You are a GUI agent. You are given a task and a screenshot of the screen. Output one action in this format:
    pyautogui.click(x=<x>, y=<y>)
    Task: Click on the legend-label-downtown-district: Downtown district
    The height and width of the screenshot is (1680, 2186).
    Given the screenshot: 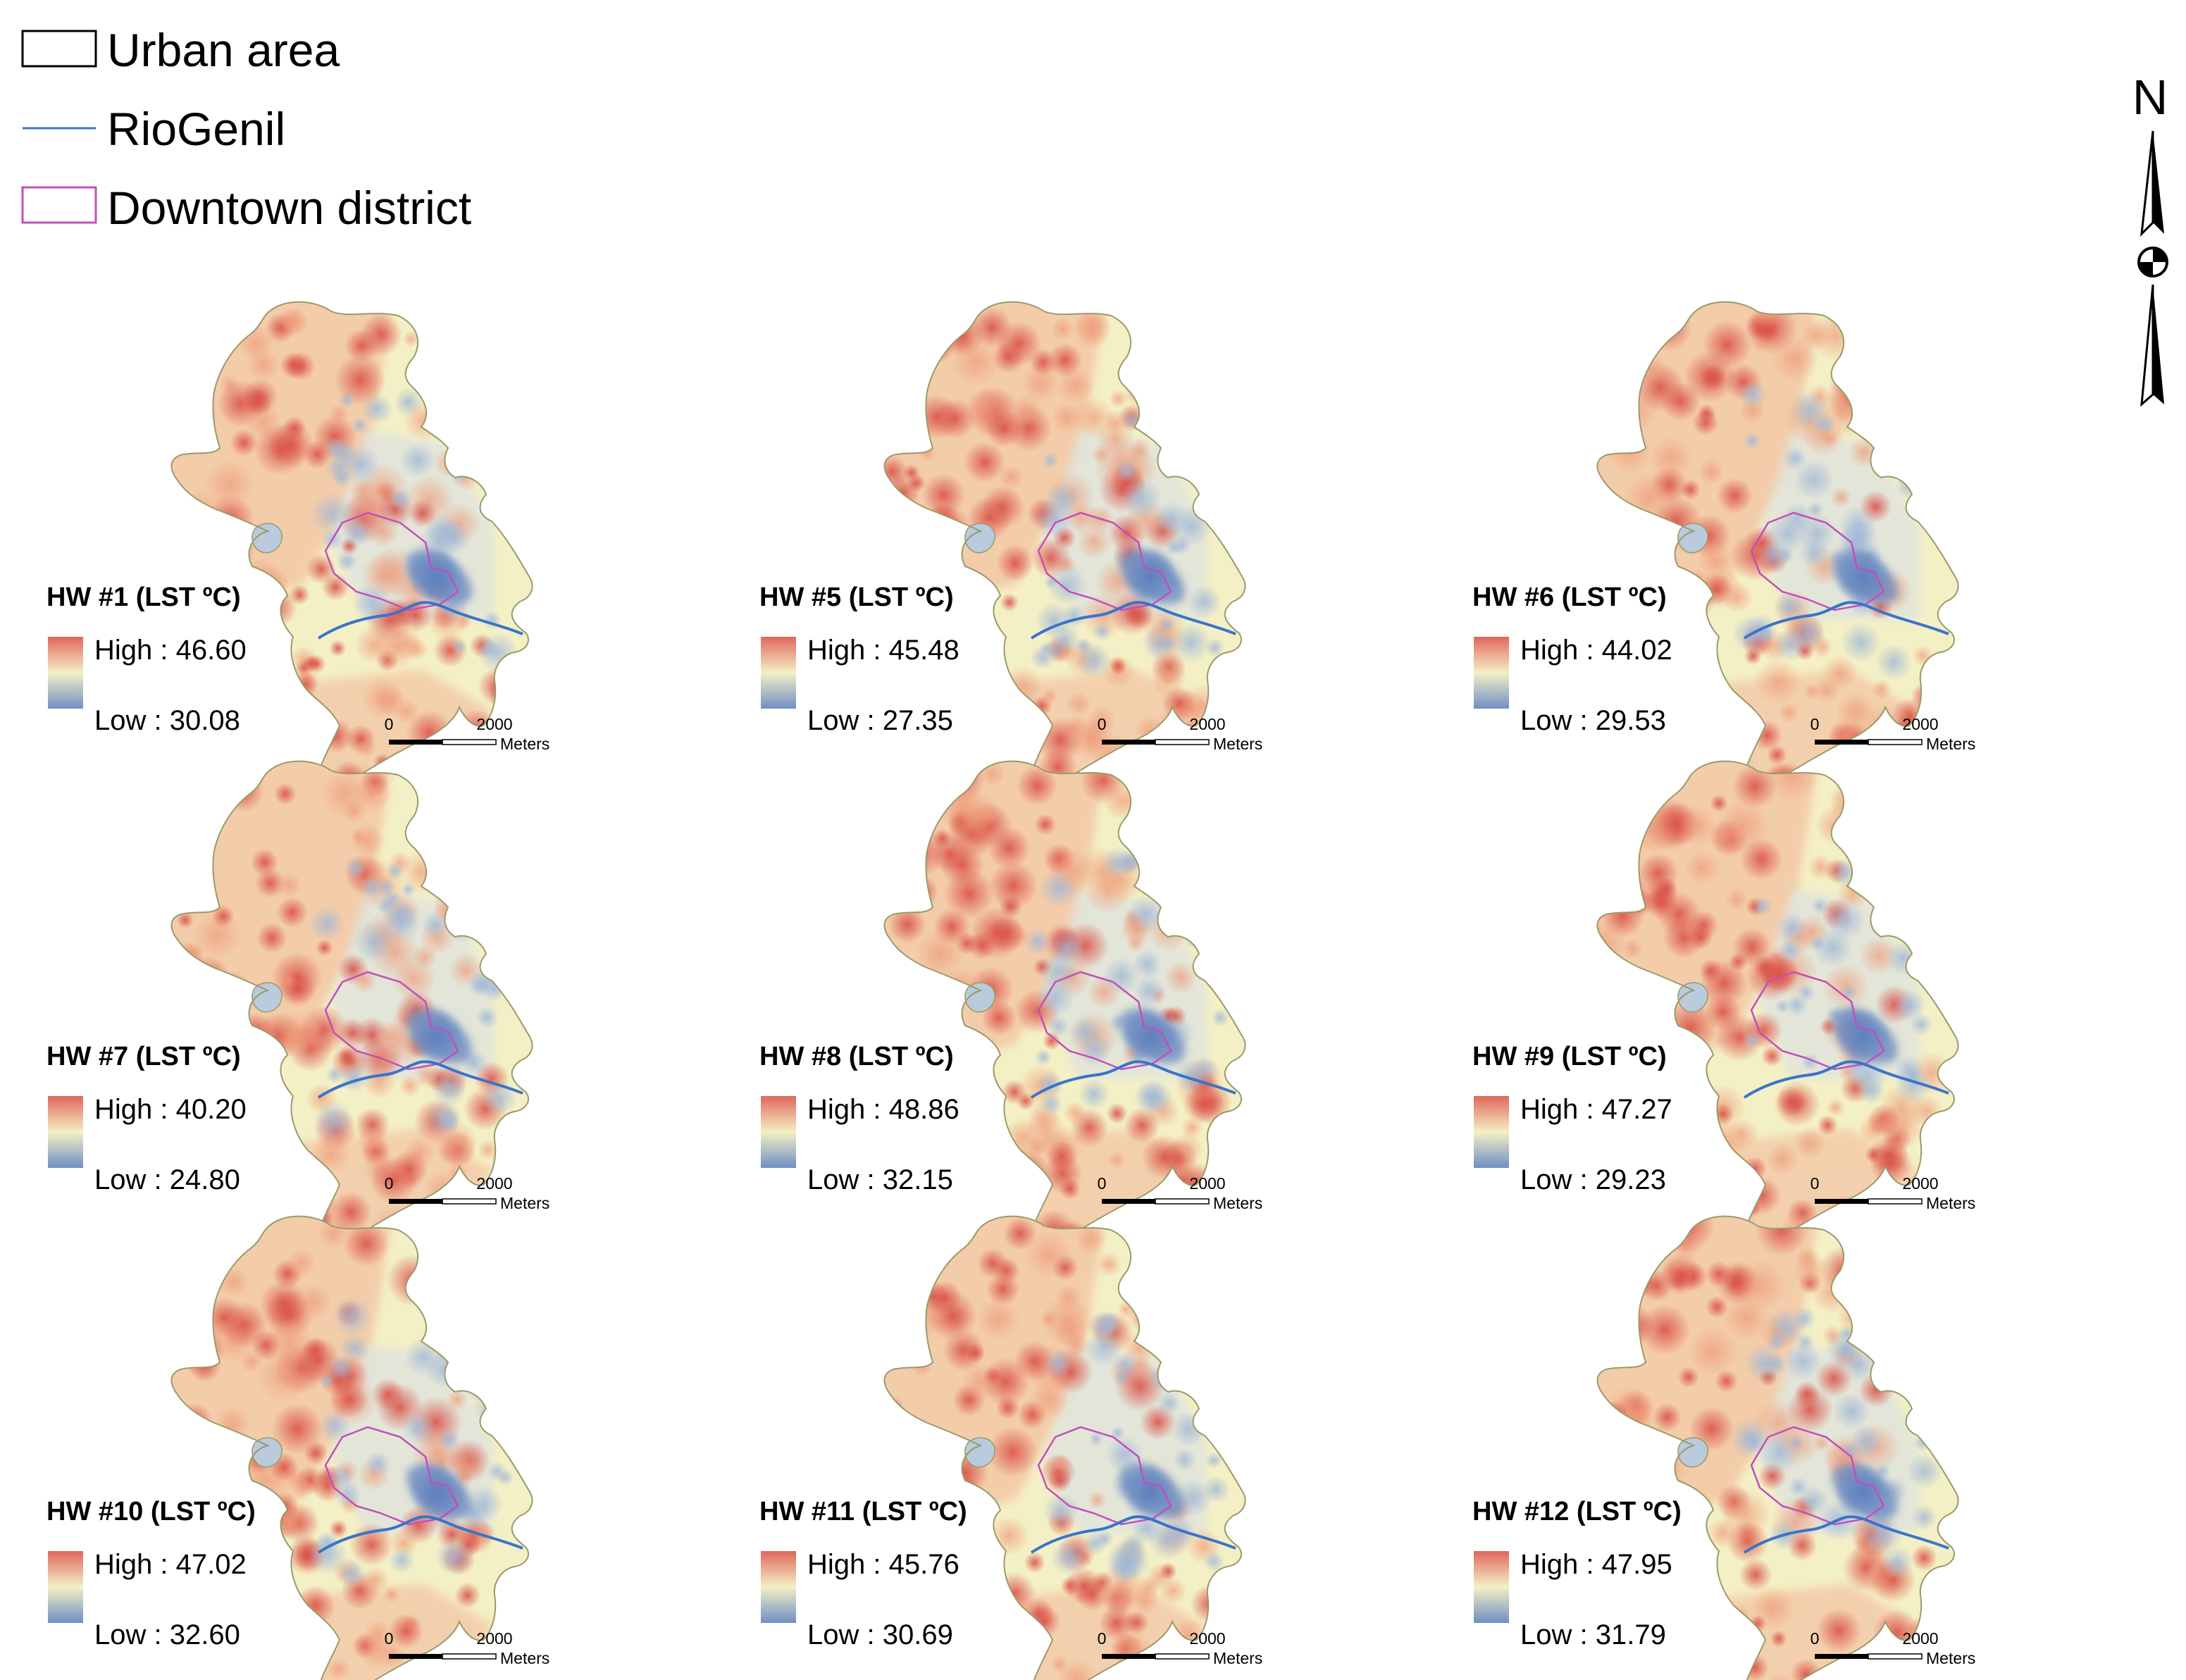 What is the action you would take?
    pyautogui.click(x=289, y=208)
    